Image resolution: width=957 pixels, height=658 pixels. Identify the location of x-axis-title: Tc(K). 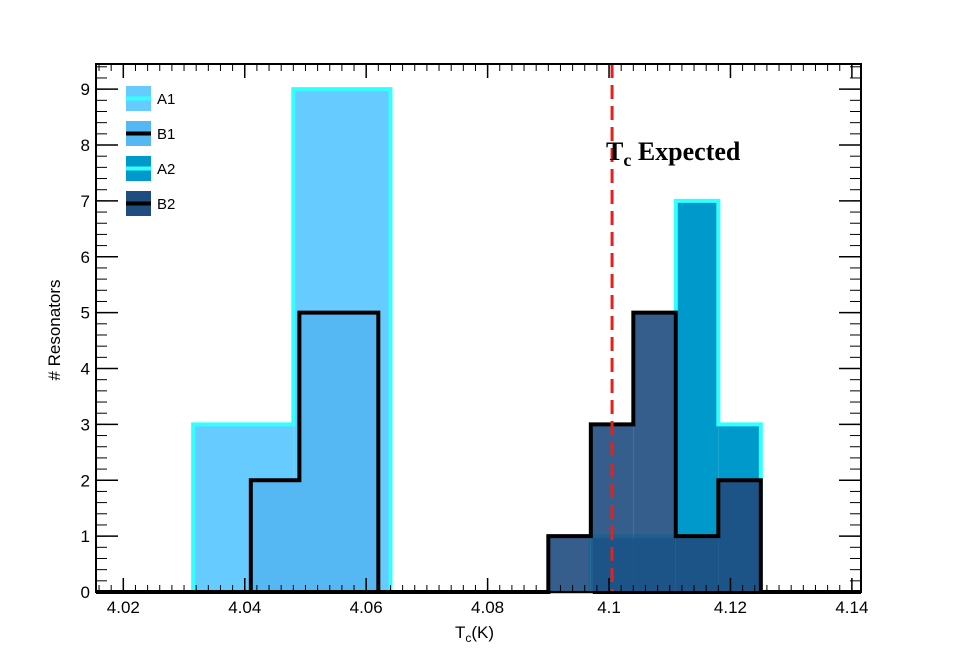
(474, 634).